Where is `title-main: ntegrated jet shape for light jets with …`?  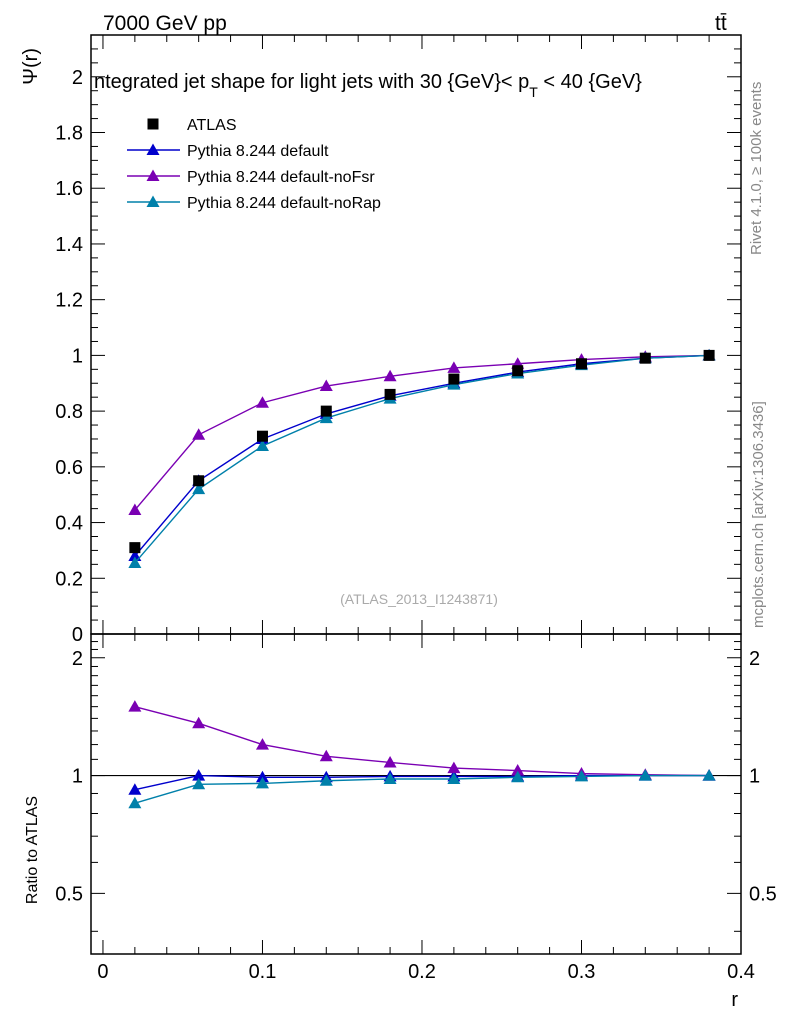
title-main: ntegrated jet shape for light jets with … is located at coordinates (311, 82).